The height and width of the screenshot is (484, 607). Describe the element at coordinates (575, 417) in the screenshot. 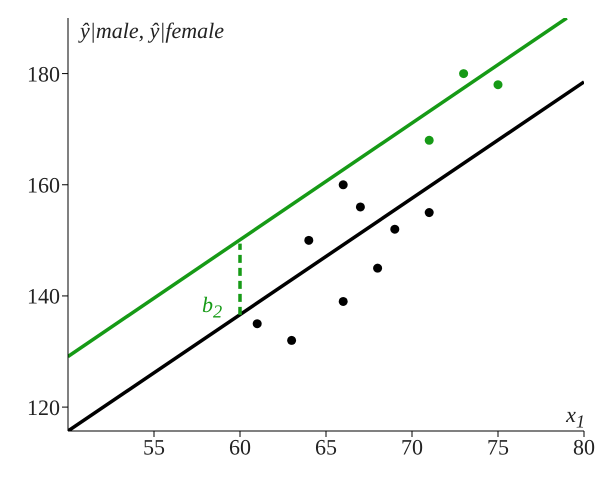

I see `x-axis-title: x$_{1}$` at that location.